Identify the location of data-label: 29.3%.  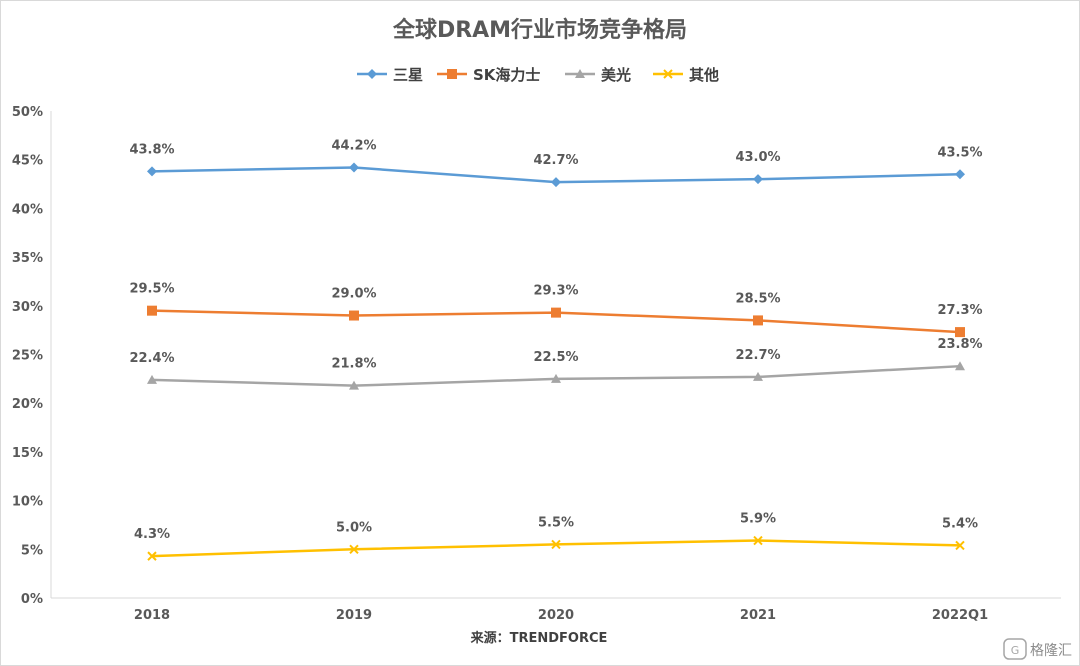
(555, 291).